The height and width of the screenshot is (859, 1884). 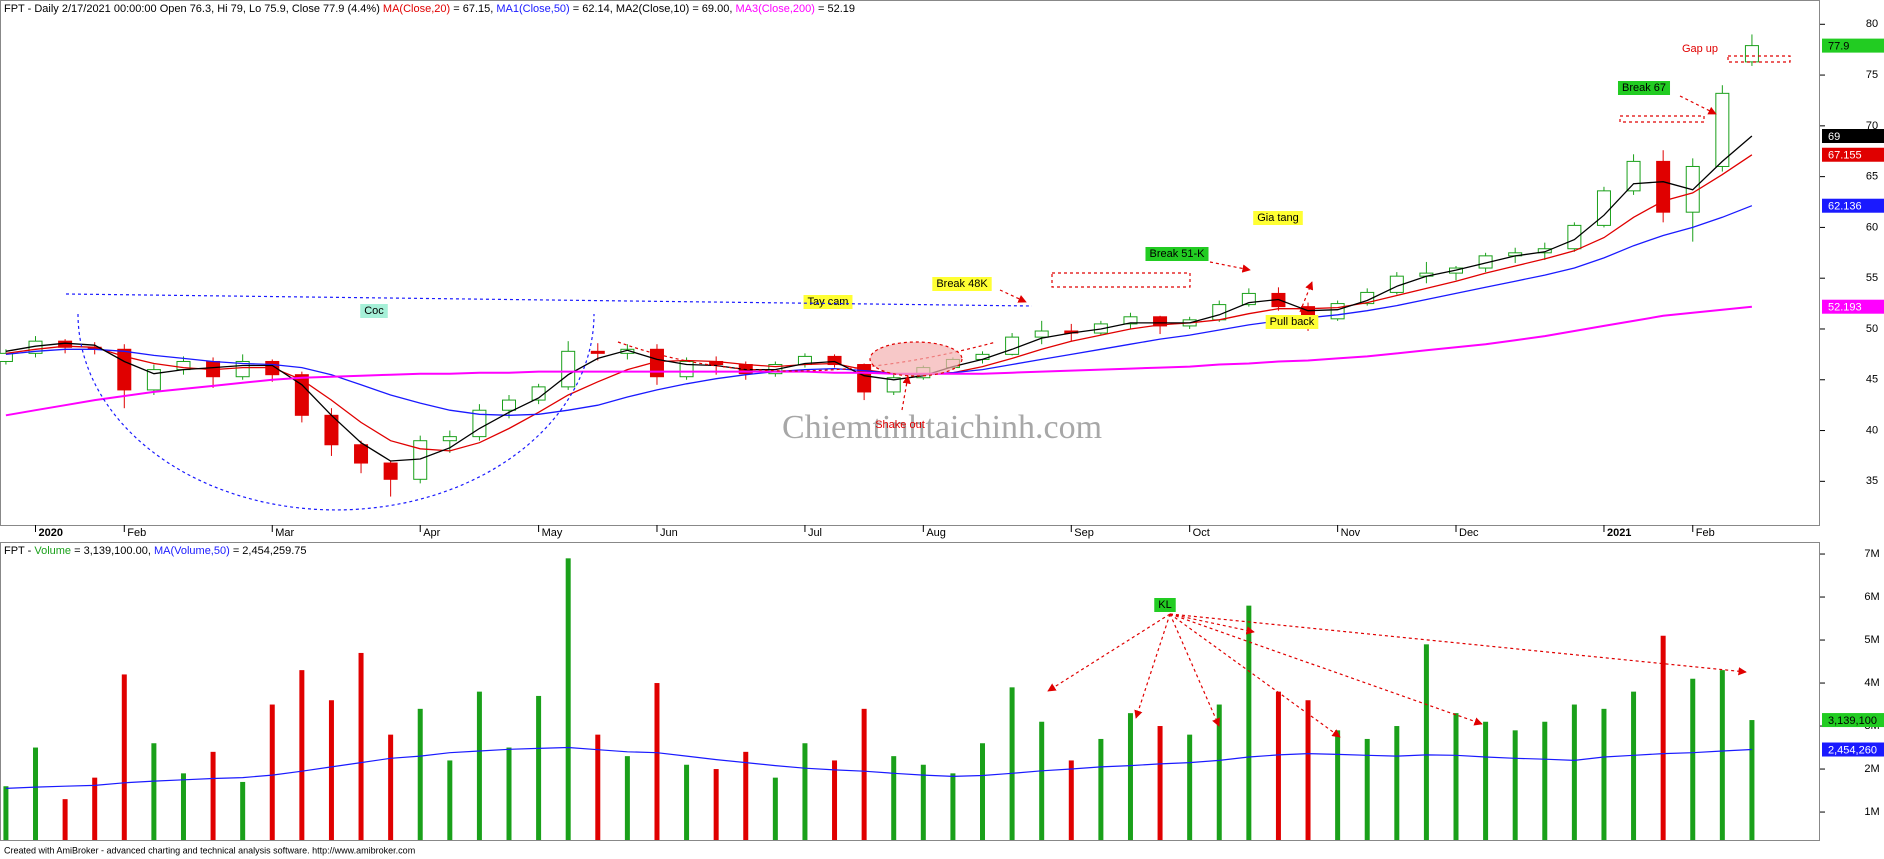 I want to click on x-tick-label: Feb, so click(x=1705, y=533).